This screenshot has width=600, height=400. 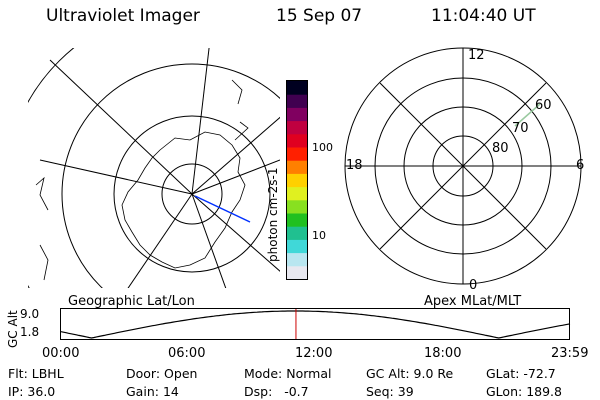 I want to click on mlt-label-18: 18, so click(x=354, y=165).